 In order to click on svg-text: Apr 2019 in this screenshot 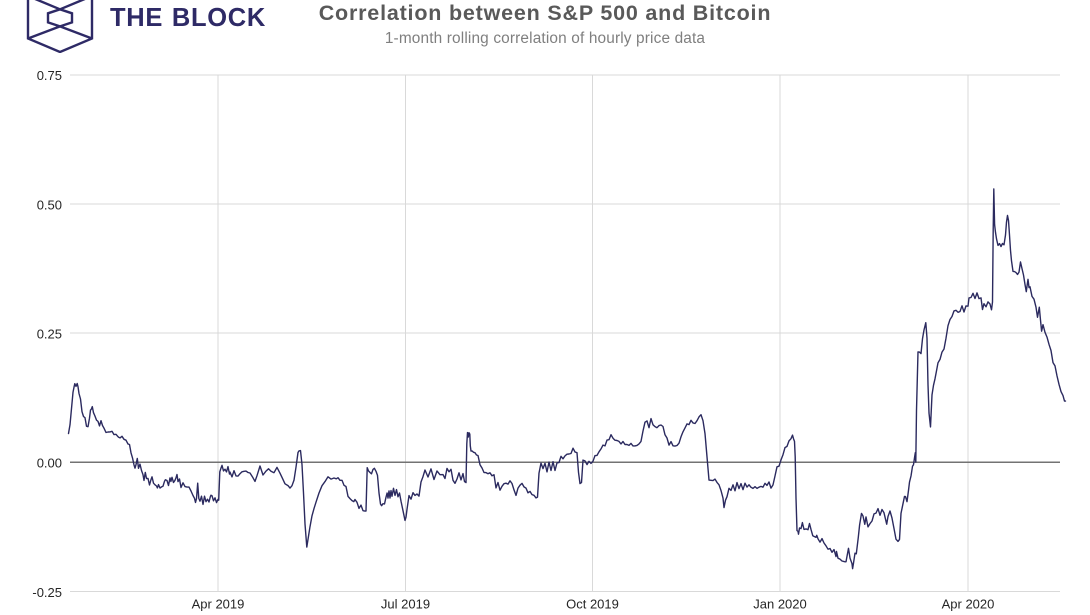, I will do `click(218, 604)`.